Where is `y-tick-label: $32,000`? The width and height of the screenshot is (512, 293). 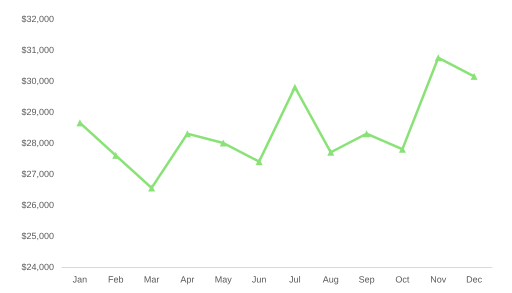
y-tick-label: $32,000 is located at coordinates (37, 19).